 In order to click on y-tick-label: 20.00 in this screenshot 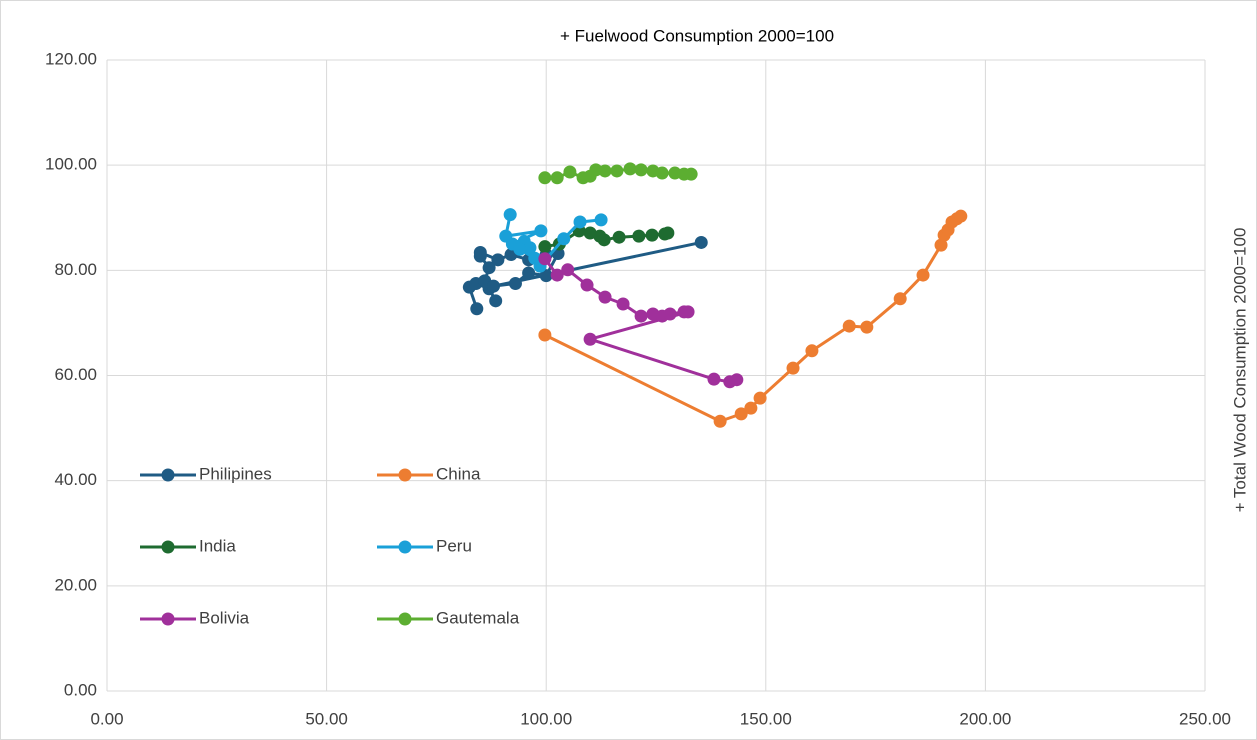, I will do `click(75, 584)`.